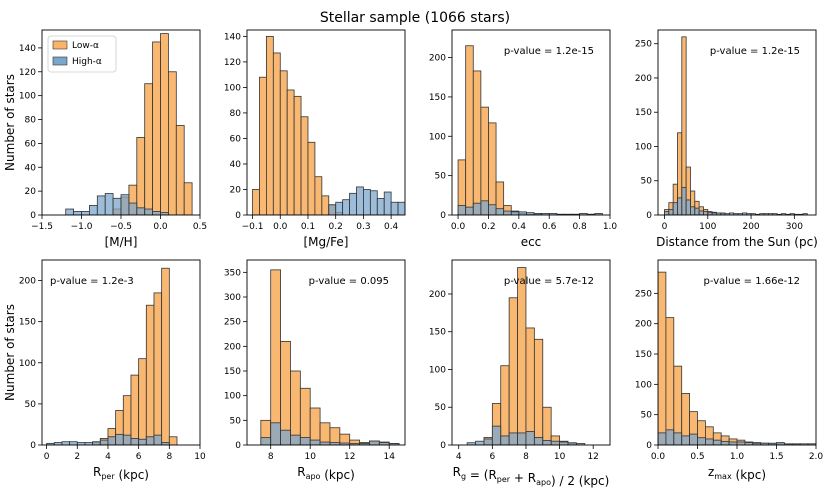 The height and width of the screenshot is (491, 830). I want to click on p-value-annotation: p-value = 1.2e-3, so click(92, 281).